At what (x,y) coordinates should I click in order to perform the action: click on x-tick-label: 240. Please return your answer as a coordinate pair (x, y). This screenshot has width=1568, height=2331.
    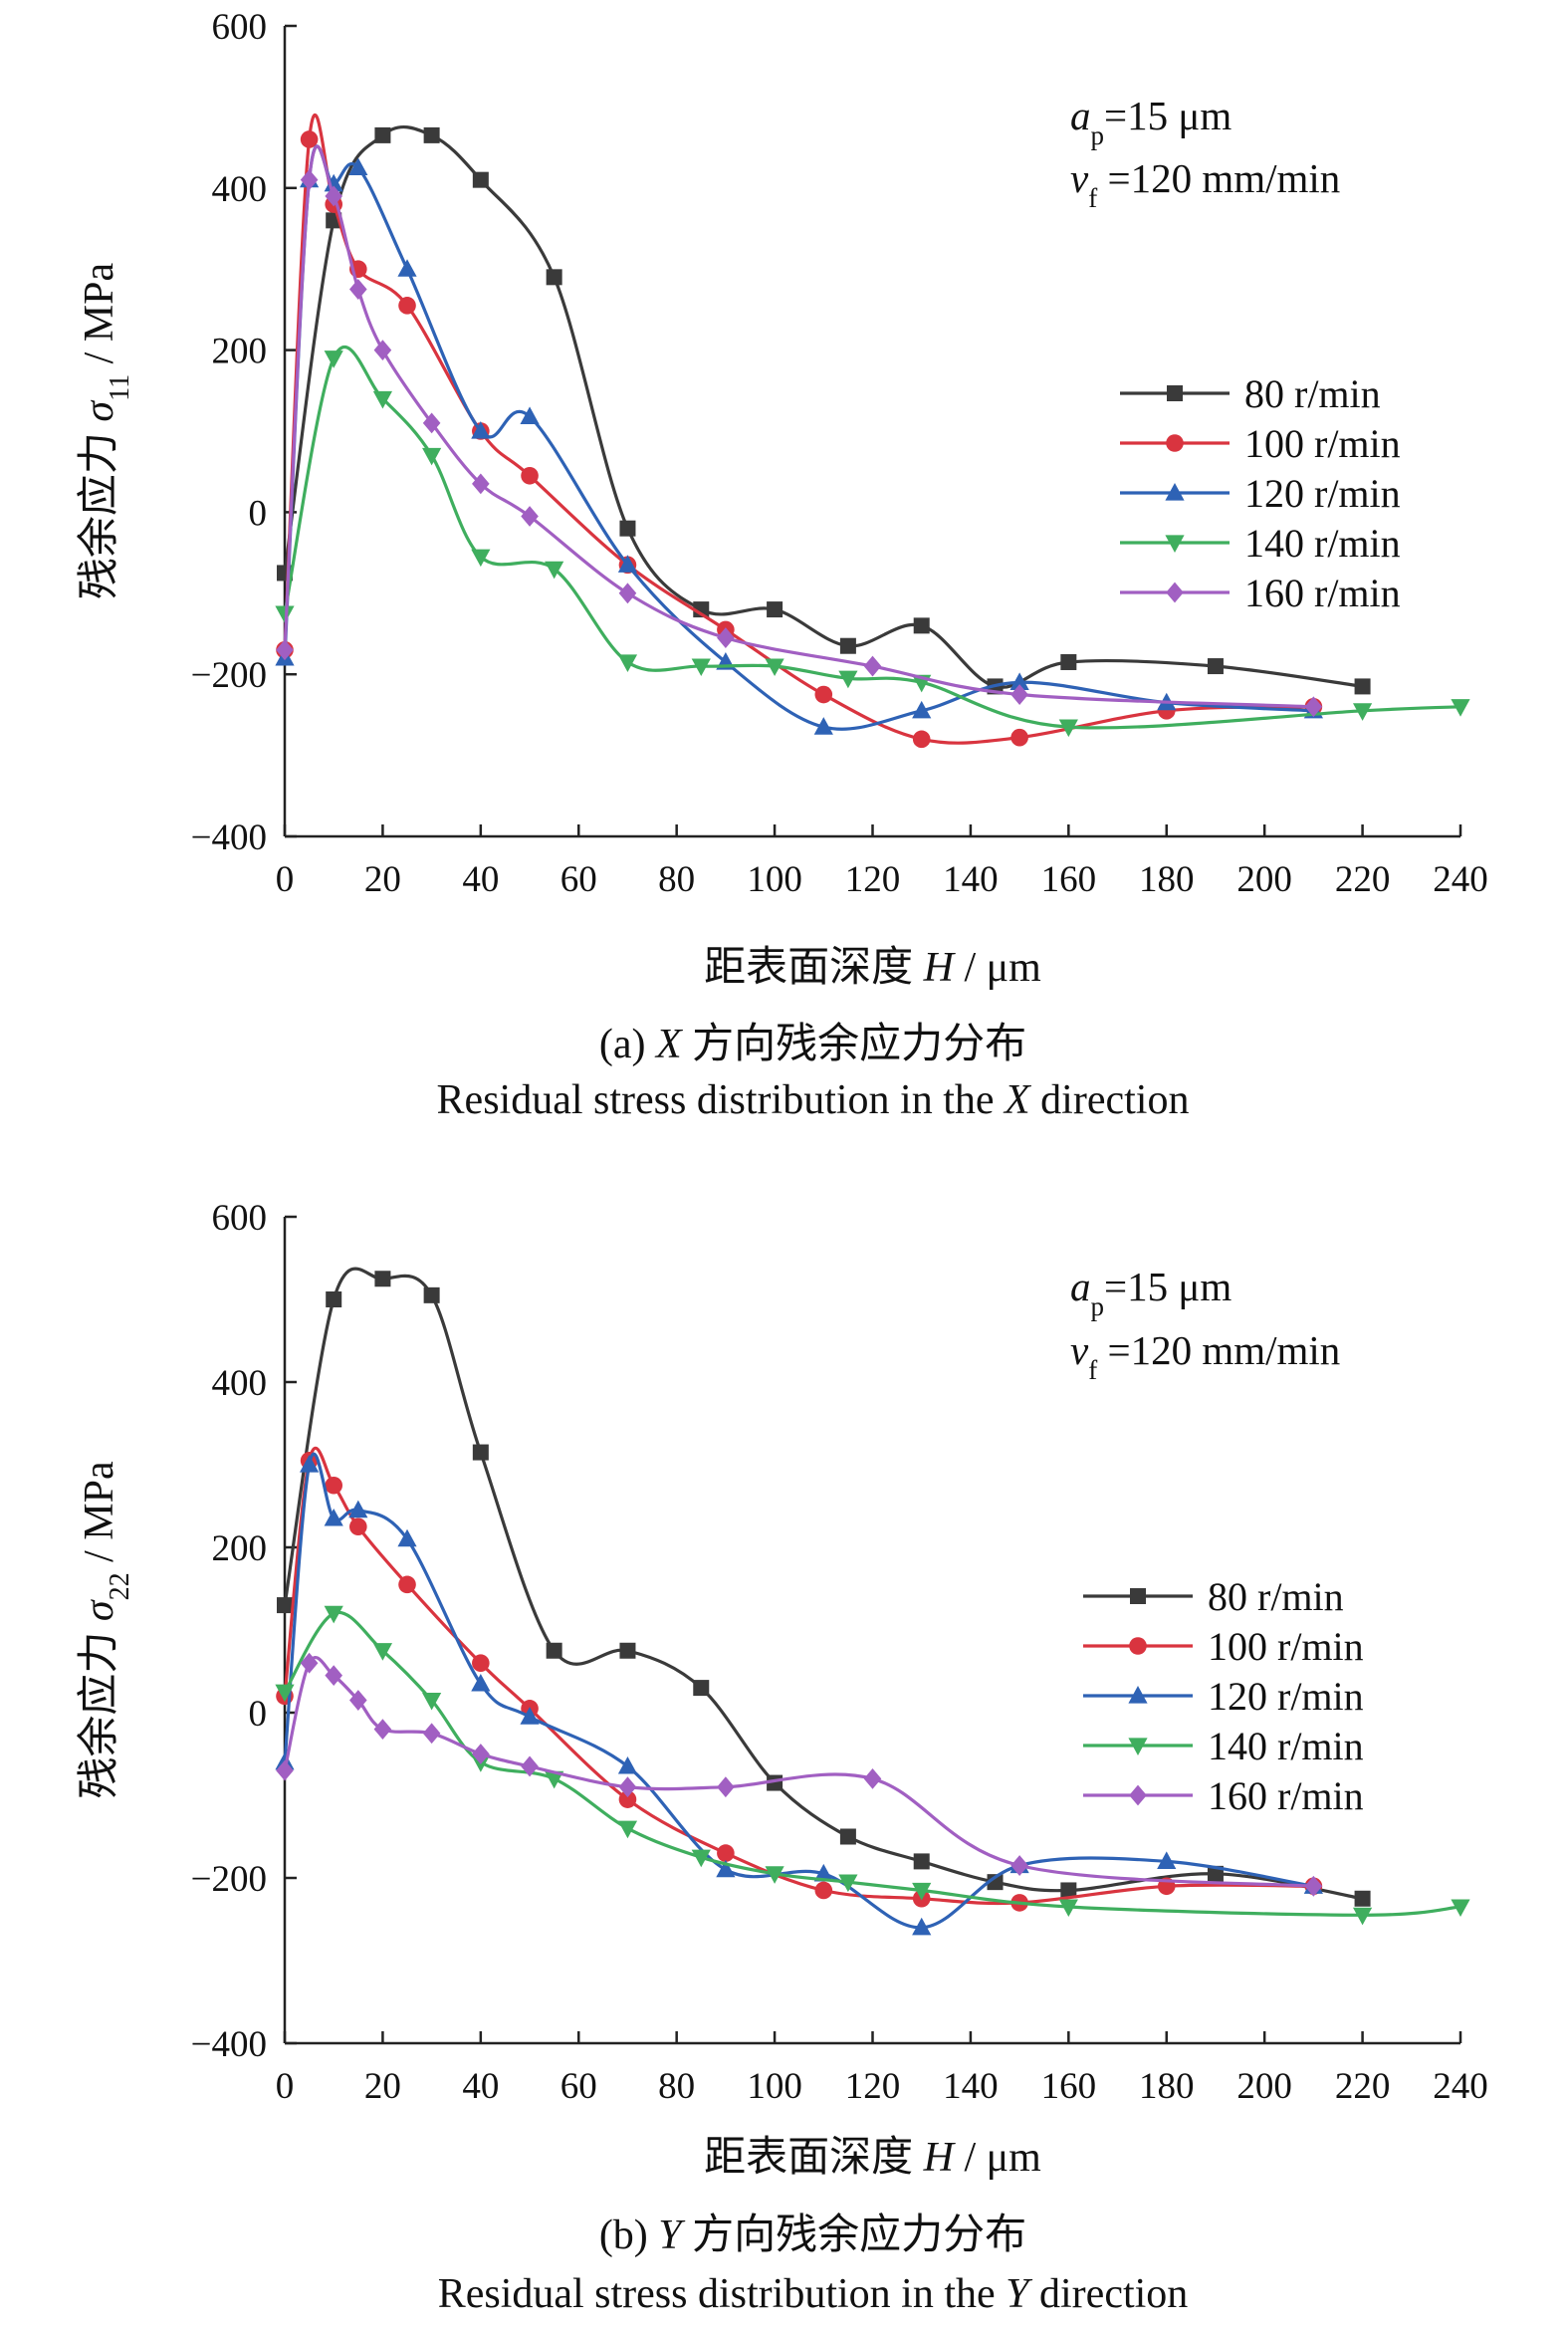
    Looking at the image, I should click on (1461, 2086).